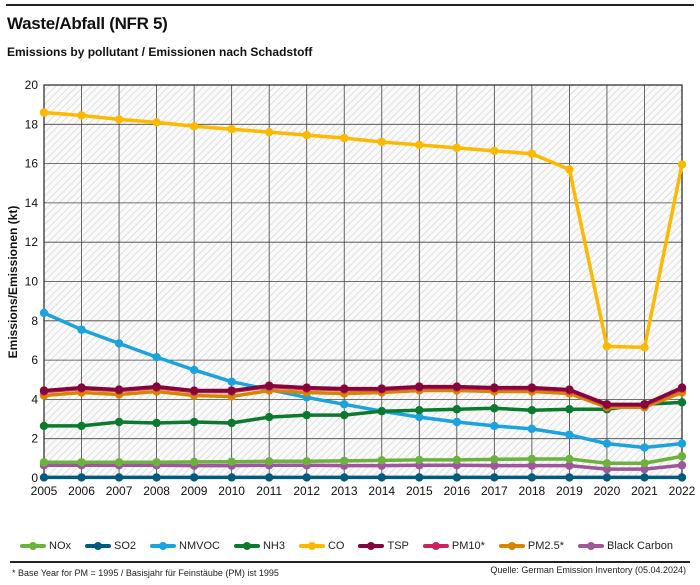  Describe the element at coordinates (569, 491) in the screenshot. I see `x-tick-label: 2019` at that location.